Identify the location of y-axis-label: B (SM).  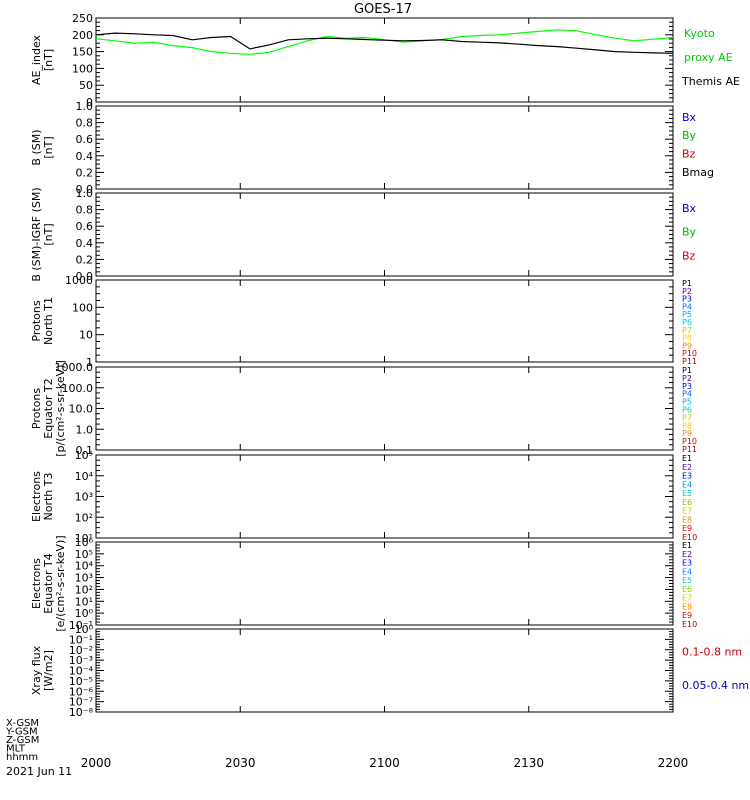
(36, 147).